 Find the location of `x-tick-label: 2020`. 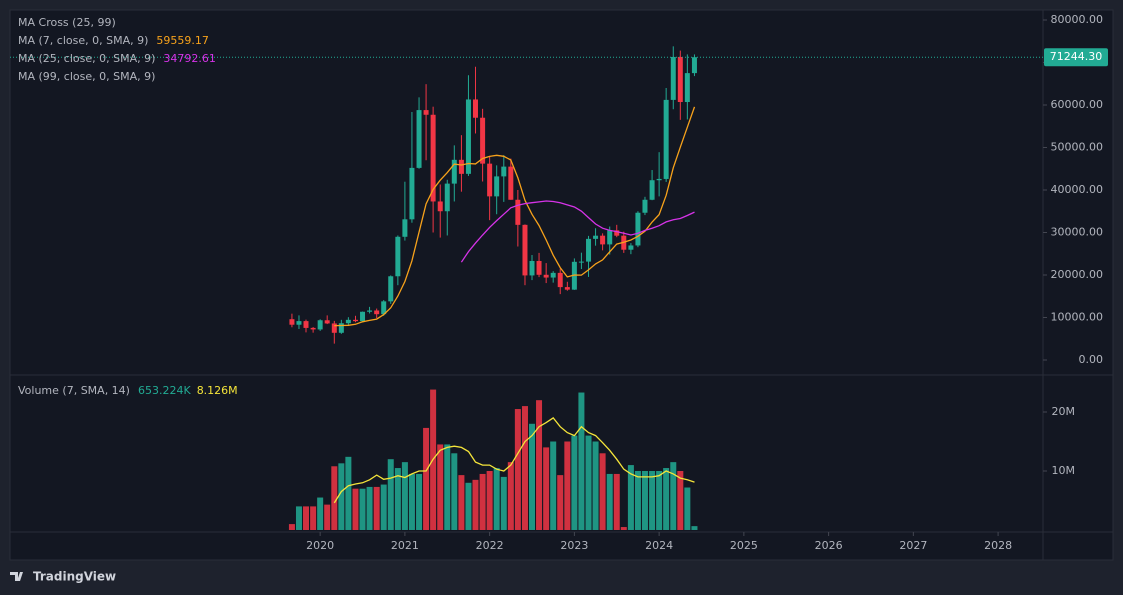

x-tick-label: 2020 is located at coordinates (320, 545).